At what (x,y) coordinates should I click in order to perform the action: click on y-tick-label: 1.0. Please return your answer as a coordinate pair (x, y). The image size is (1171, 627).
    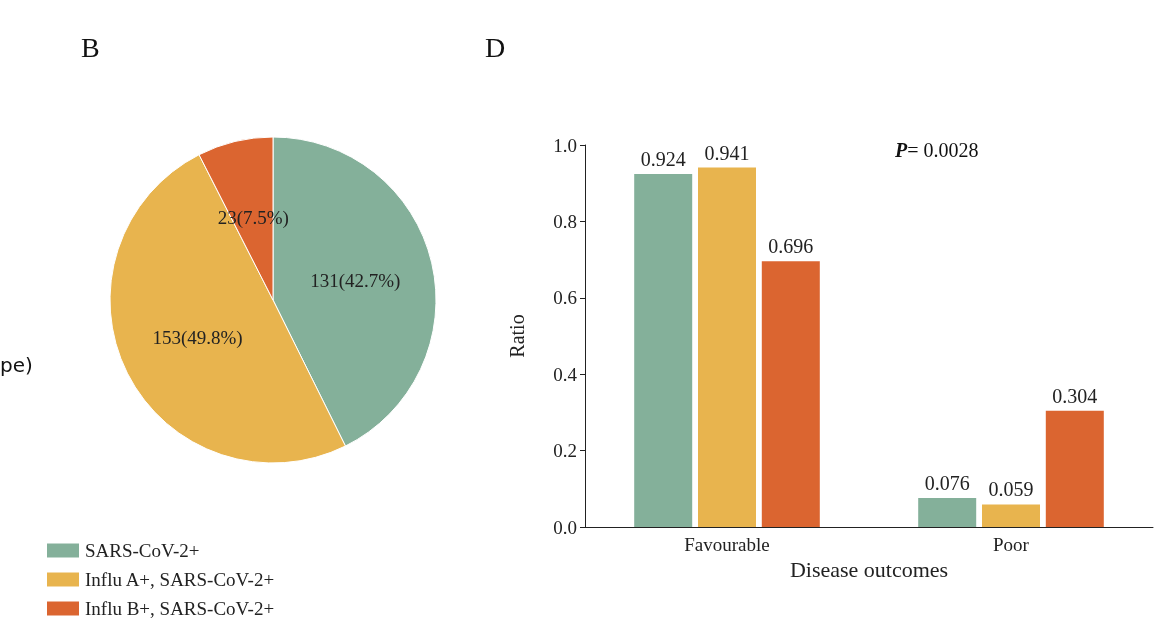
    Looking at the image, I should click on (565, 145).